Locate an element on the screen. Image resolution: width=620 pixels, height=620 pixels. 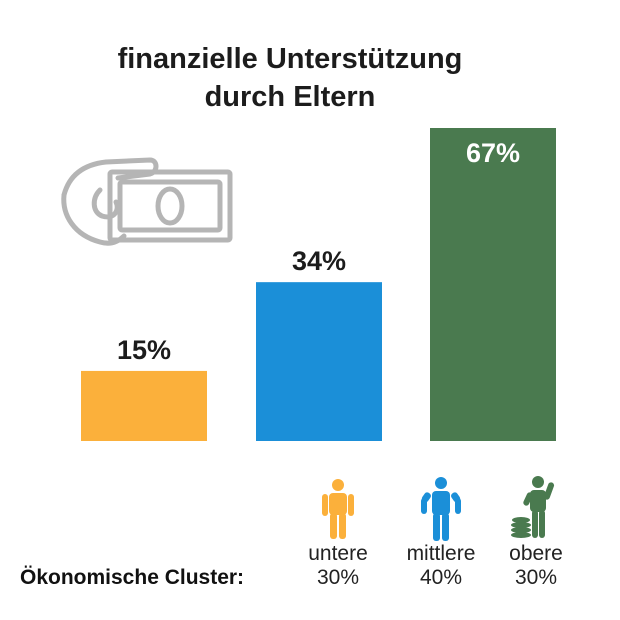
cluster-name-mittlere: mittlere is located at coordinates (441, 553).